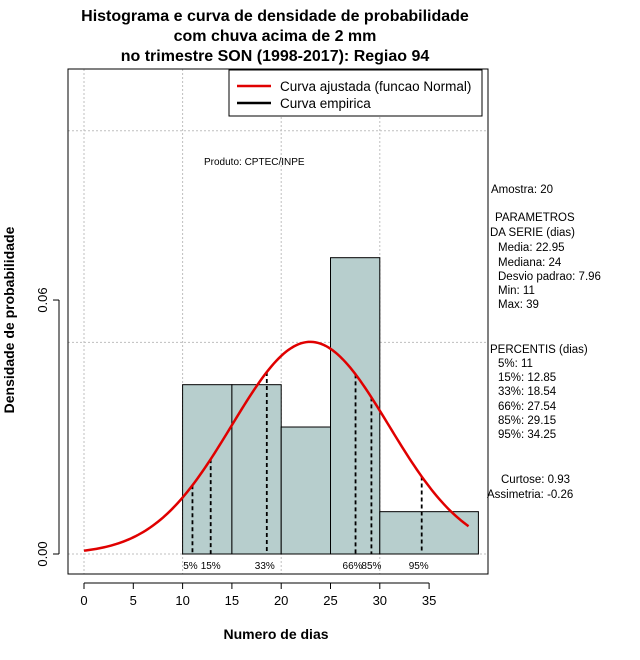  I want to click on y-axis: 0.00 0.06, so click(47, 427).